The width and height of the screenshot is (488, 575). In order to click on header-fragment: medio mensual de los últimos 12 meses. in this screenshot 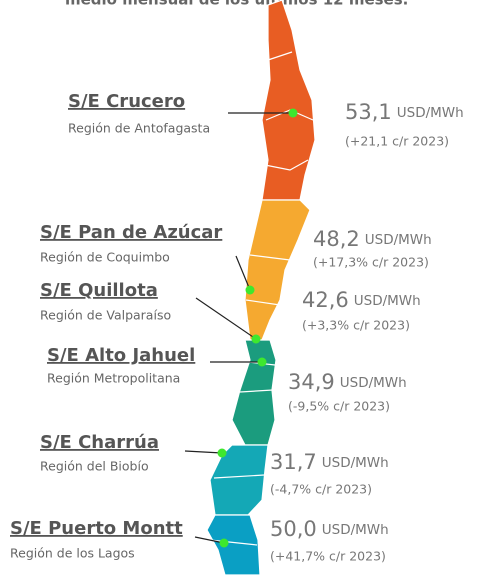, I will do `click(236, 4)`.